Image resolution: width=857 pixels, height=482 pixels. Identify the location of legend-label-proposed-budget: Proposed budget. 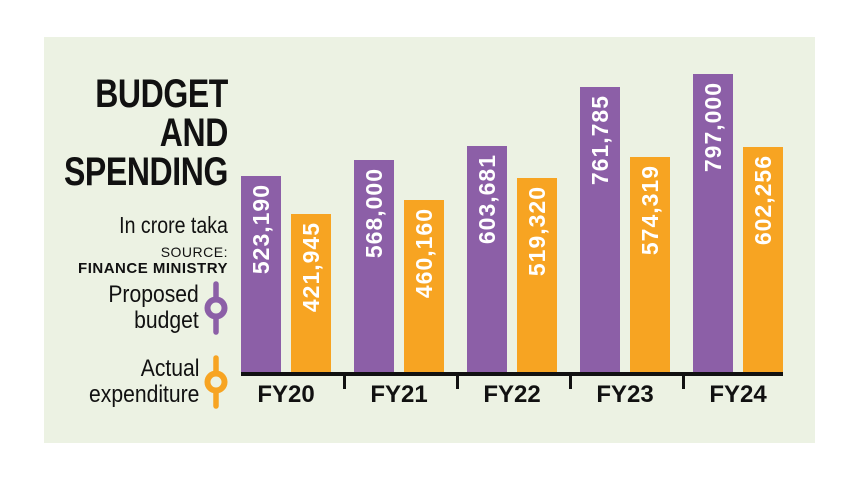
(153, 307).